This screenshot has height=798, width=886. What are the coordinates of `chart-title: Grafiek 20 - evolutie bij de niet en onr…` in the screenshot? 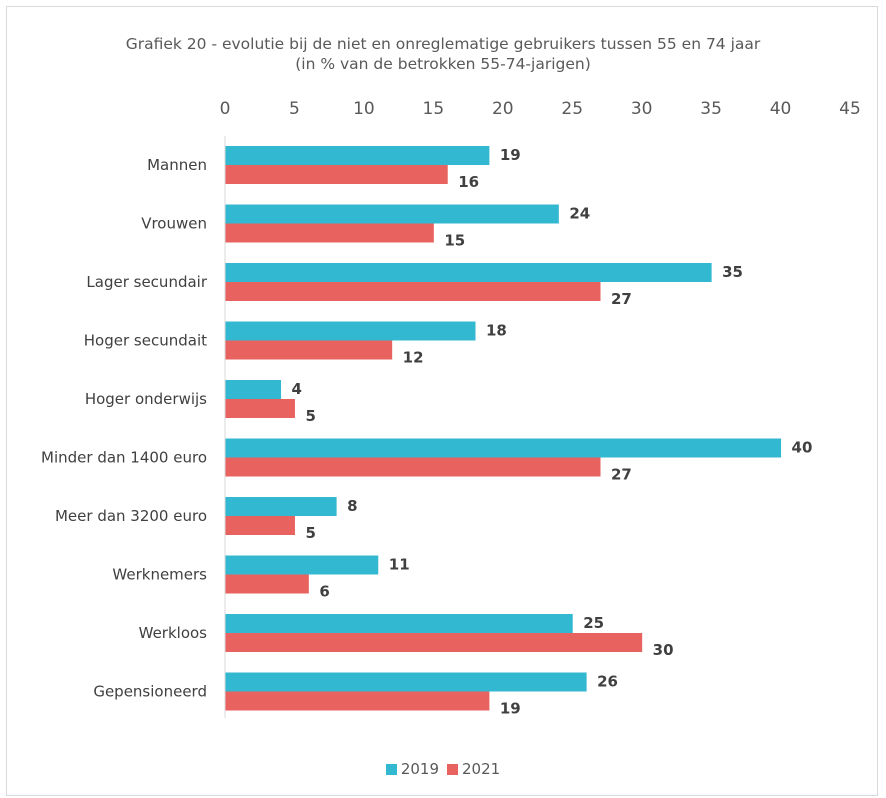 It's located at (443, 54).